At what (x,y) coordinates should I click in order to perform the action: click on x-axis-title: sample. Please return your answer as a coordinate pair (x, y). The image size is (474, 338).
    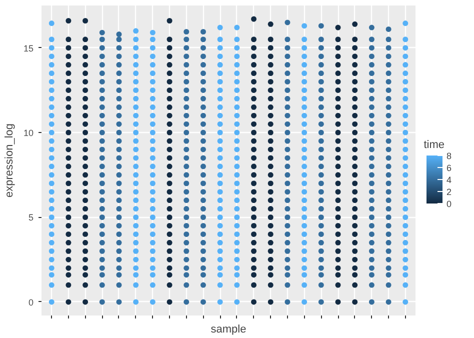
    Looking at the image, I should click on (228, 330).